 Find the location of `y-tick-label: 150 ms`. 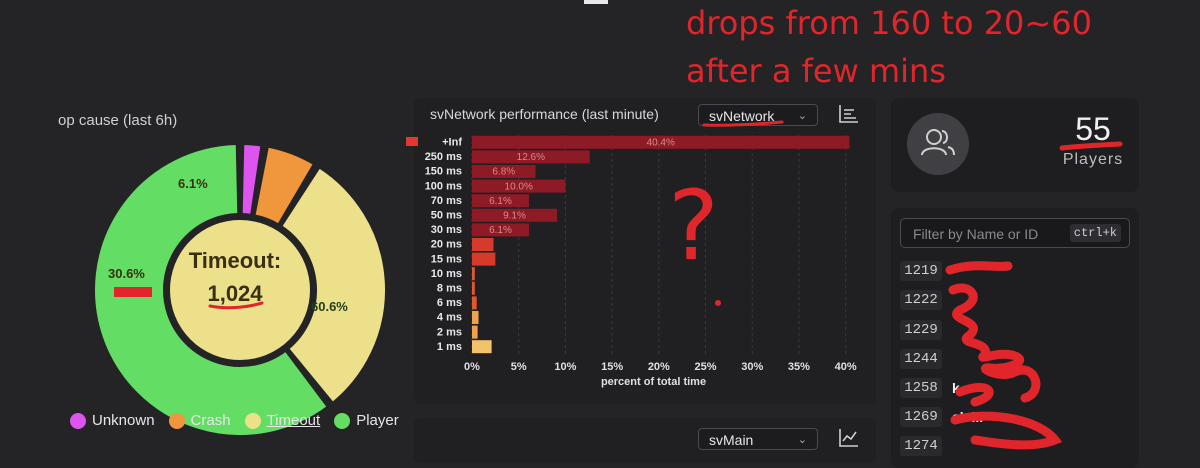

y-tick-label: 150 ms is located at coordinates (443, 172).